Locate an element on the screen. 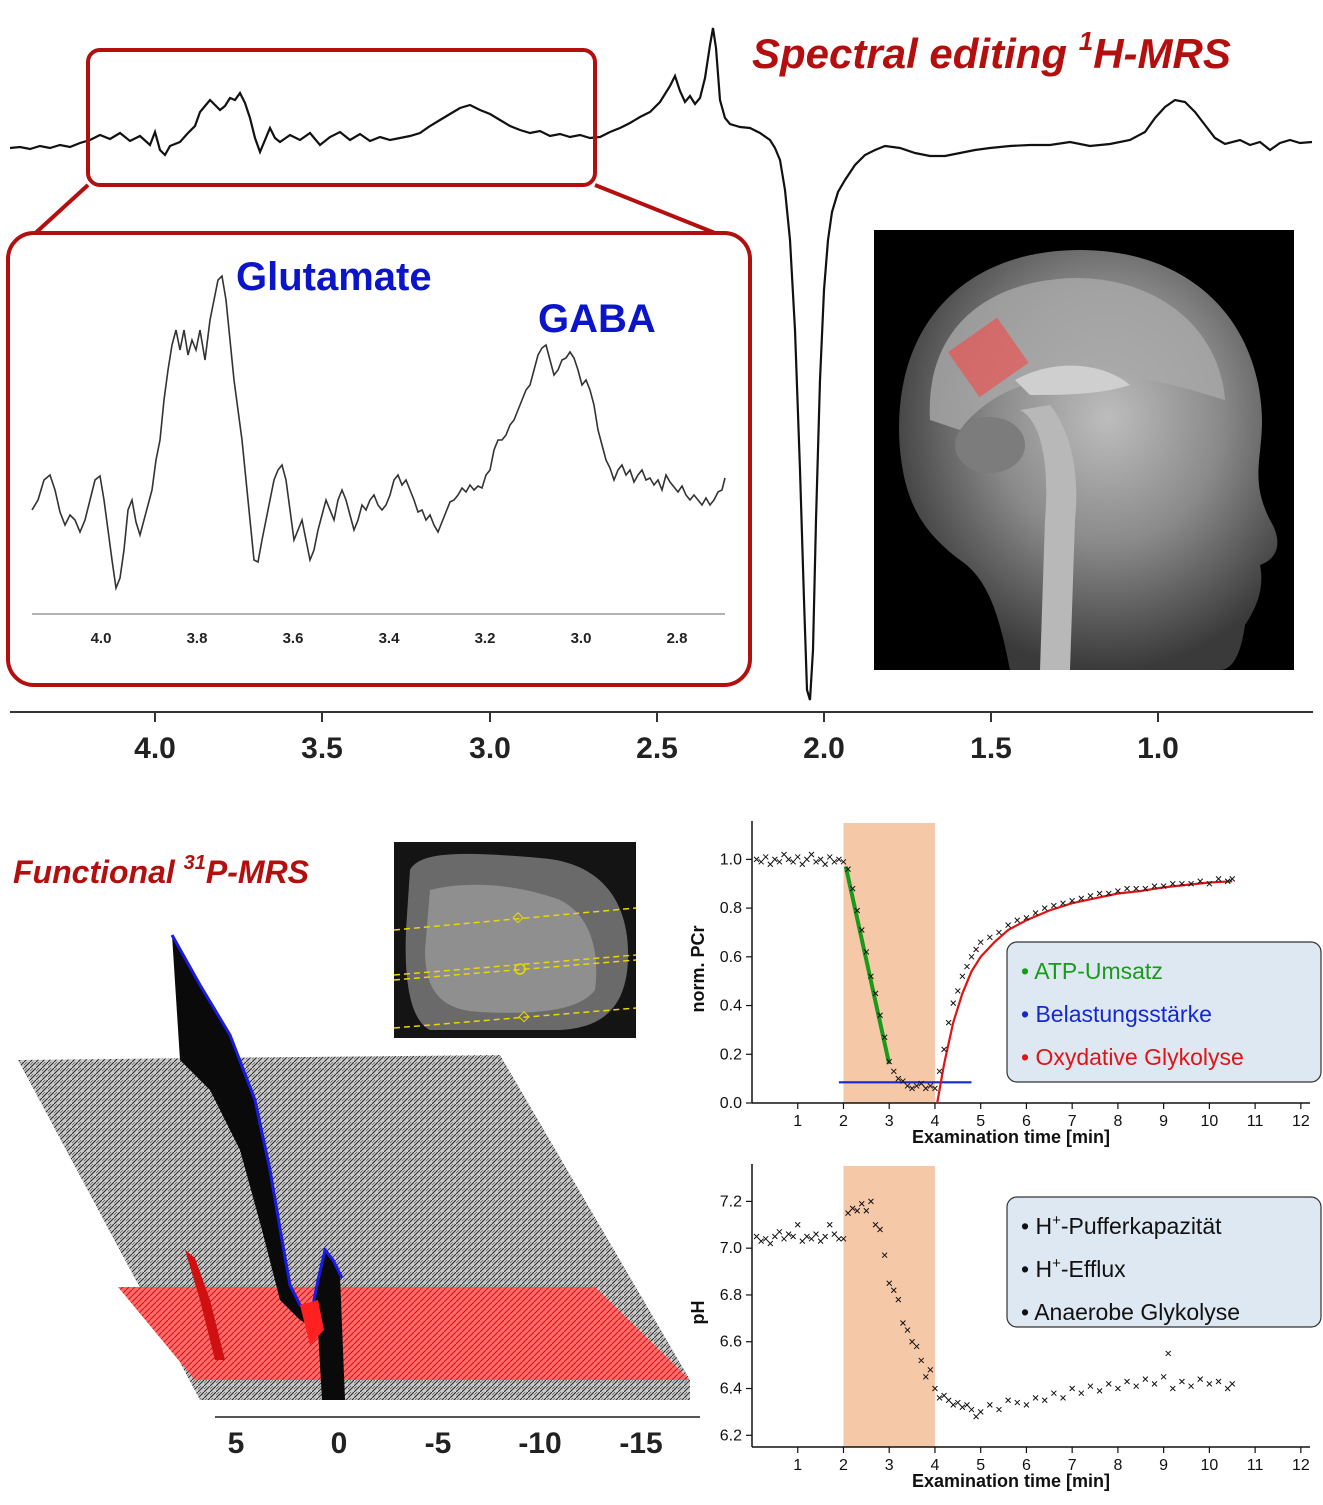 The image size is (1323, 1505). x-tick-label: 1 is located at coordinates (797, 1465).